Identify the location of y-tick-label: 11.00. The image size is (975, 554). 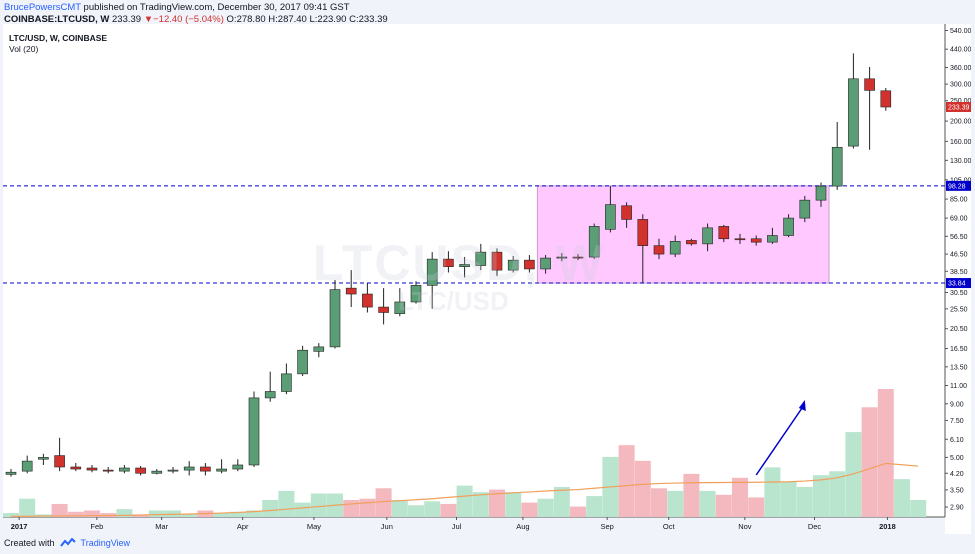
(958, 386).